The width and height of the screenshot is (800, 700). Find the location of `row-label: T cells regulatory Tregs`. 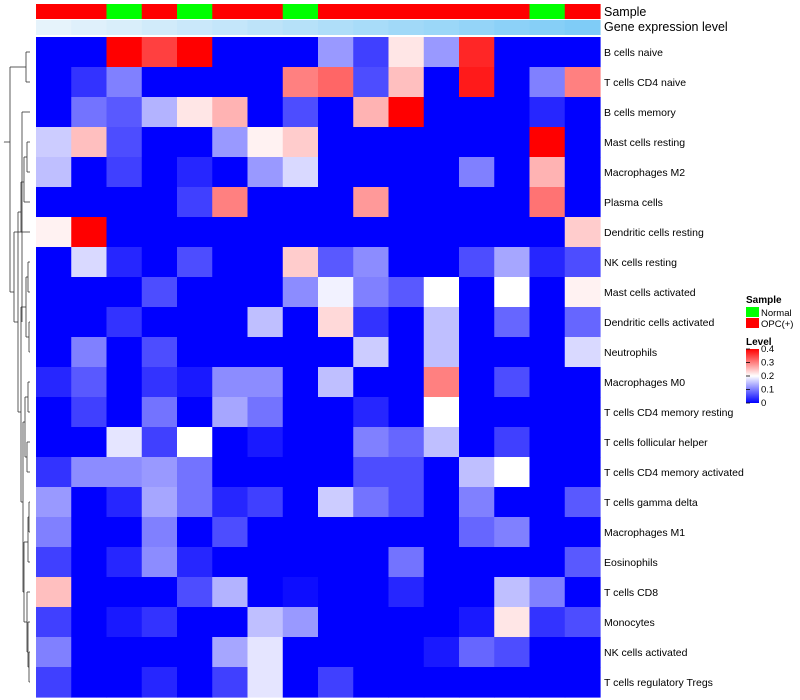

row-label: T cells regulatory Tregs is located at coordinates (658, 683).